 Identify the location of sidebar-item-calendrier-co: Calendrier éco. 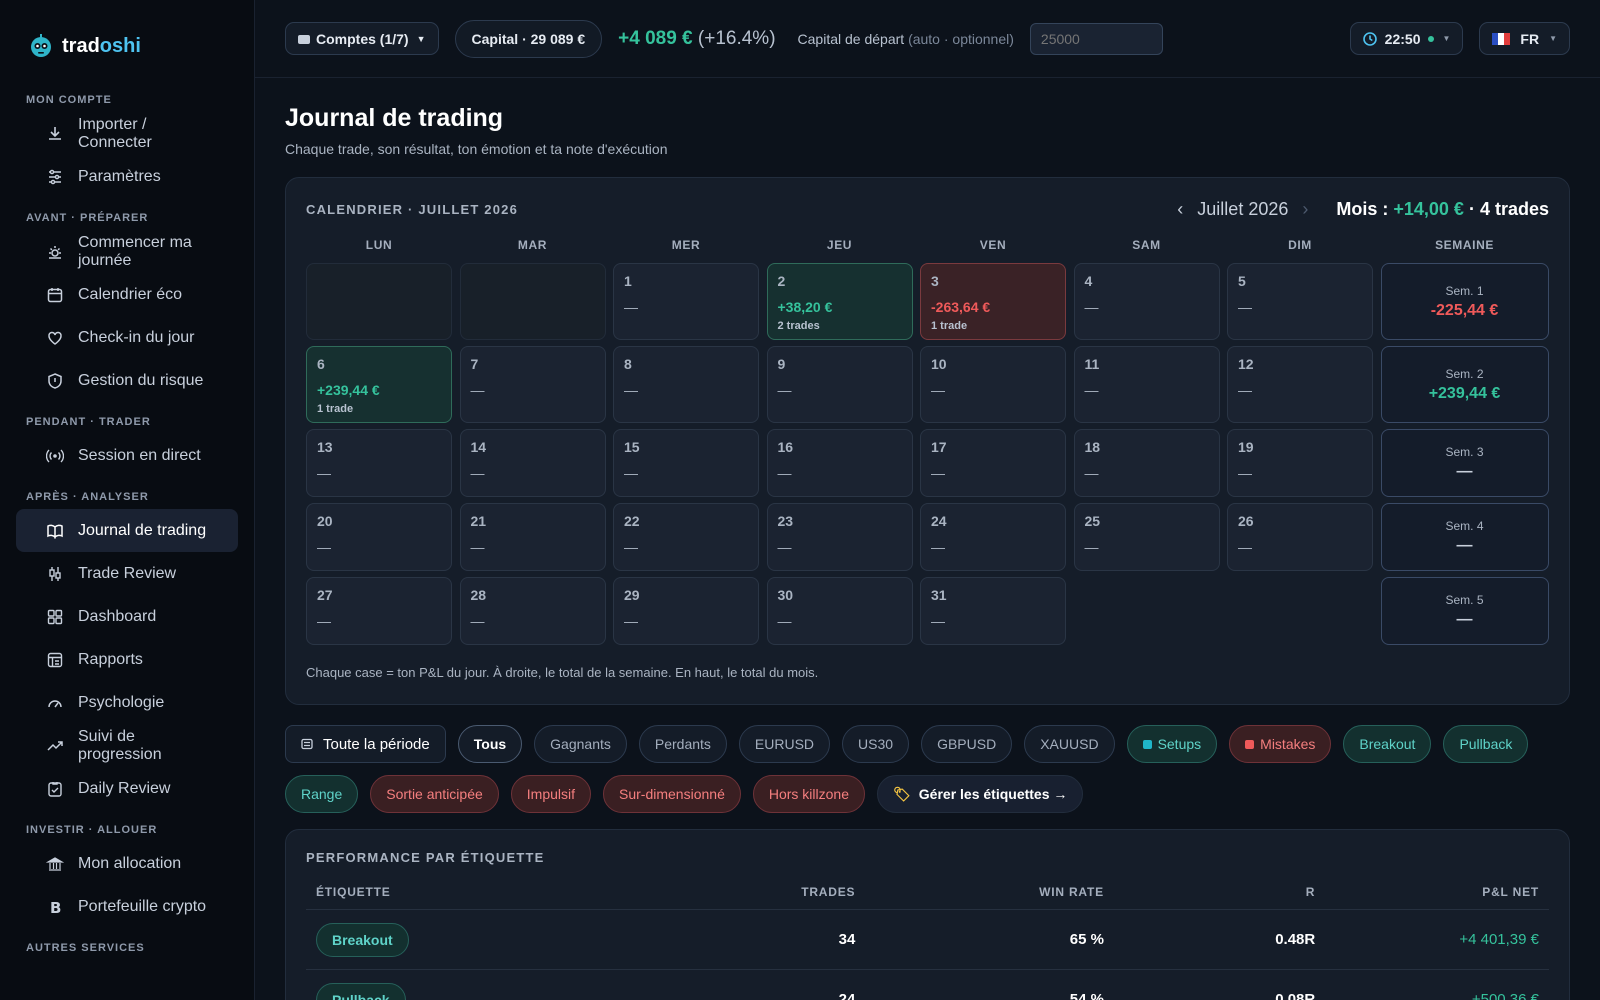
(127, 294).